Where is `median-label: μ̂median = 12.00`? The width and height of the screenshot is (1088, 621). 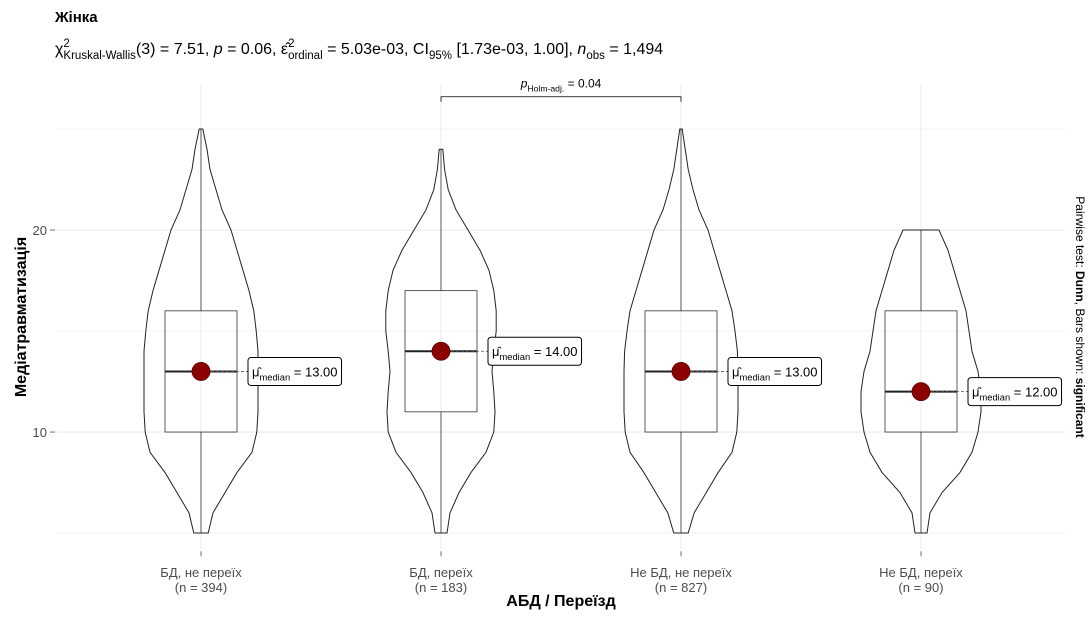 median-label: μ̂median = 12.00 is located at coordinates (1015, 394).